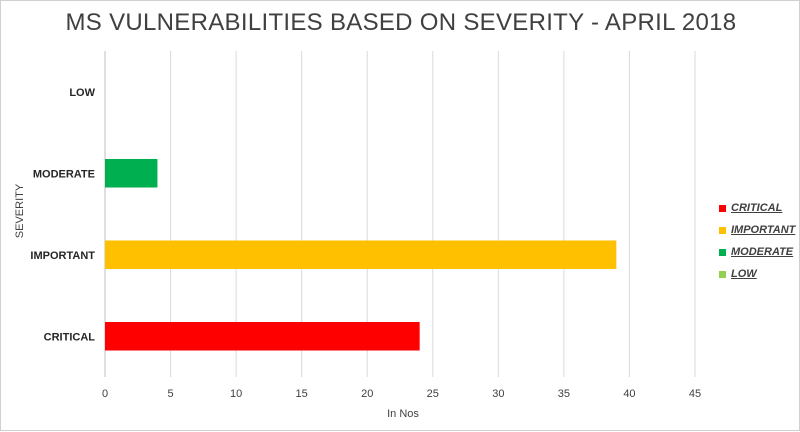 This screenshot has height=432, width=800. I want to click on bar-critical, so click(262, 336).